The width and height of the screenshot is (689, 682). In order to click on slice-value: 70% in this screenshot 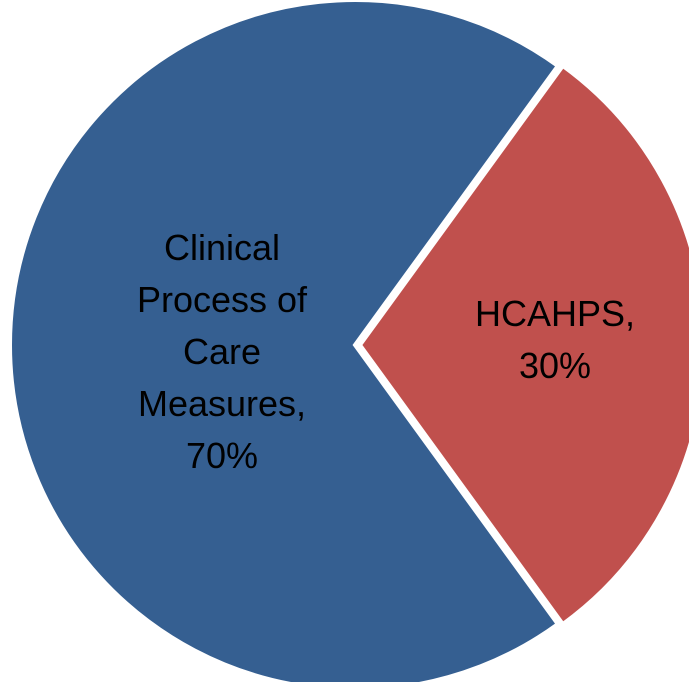, I will do `click(222, 455)`.